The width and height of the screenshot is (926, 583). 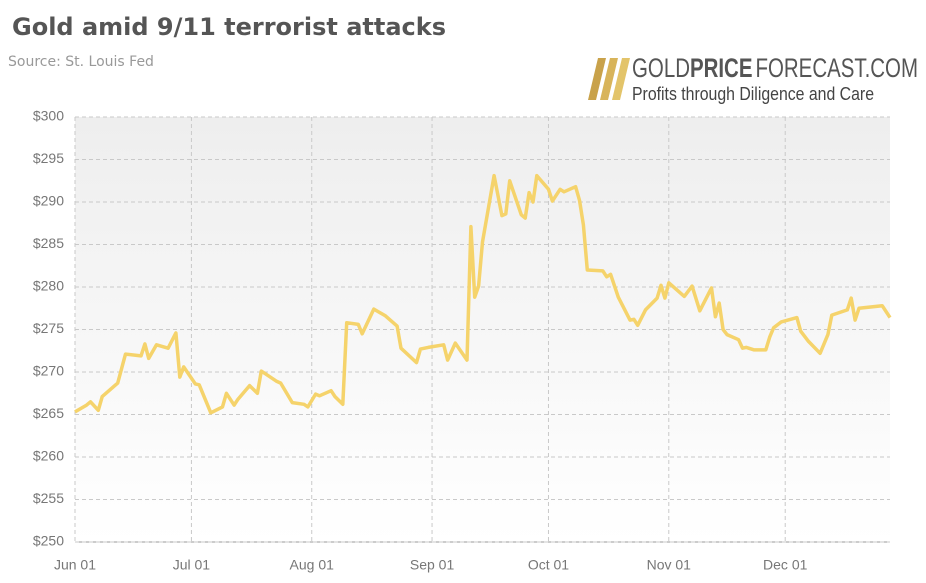 What do you see at coordinates (48, 413) in the screenshot?
I see `y-tick-label: $265` at bounding box center [48, 413].